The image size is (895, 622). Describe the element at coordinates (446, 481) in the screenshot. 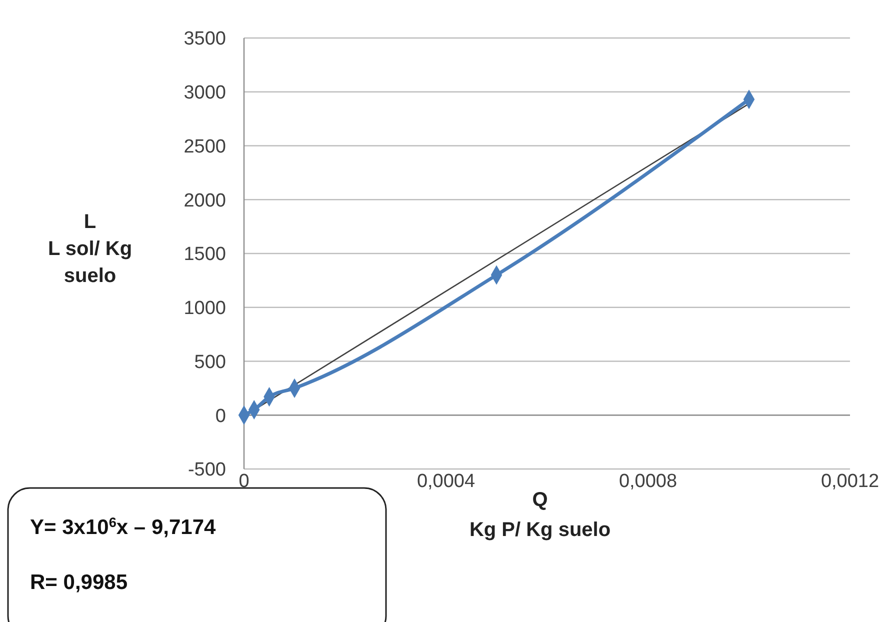

I see `x-tick-label: 0,0004` at that location.